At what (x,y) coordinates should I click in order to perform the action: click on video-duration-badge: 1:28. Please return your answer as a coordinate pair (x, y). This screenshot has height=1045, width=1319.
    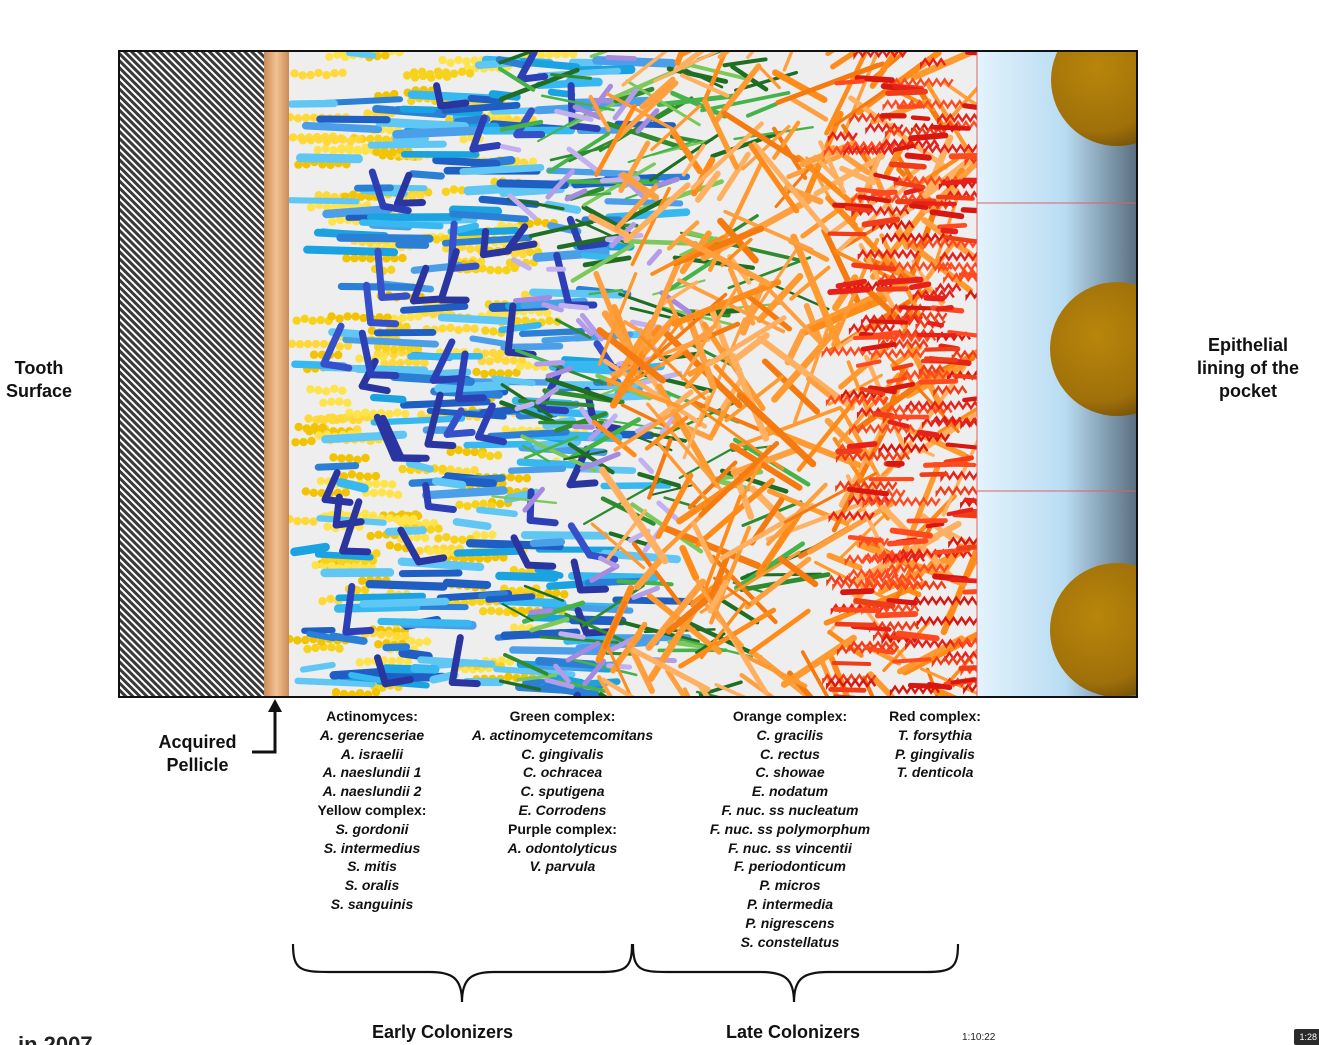
    Looking at the image, I should click on (1306, 1037).